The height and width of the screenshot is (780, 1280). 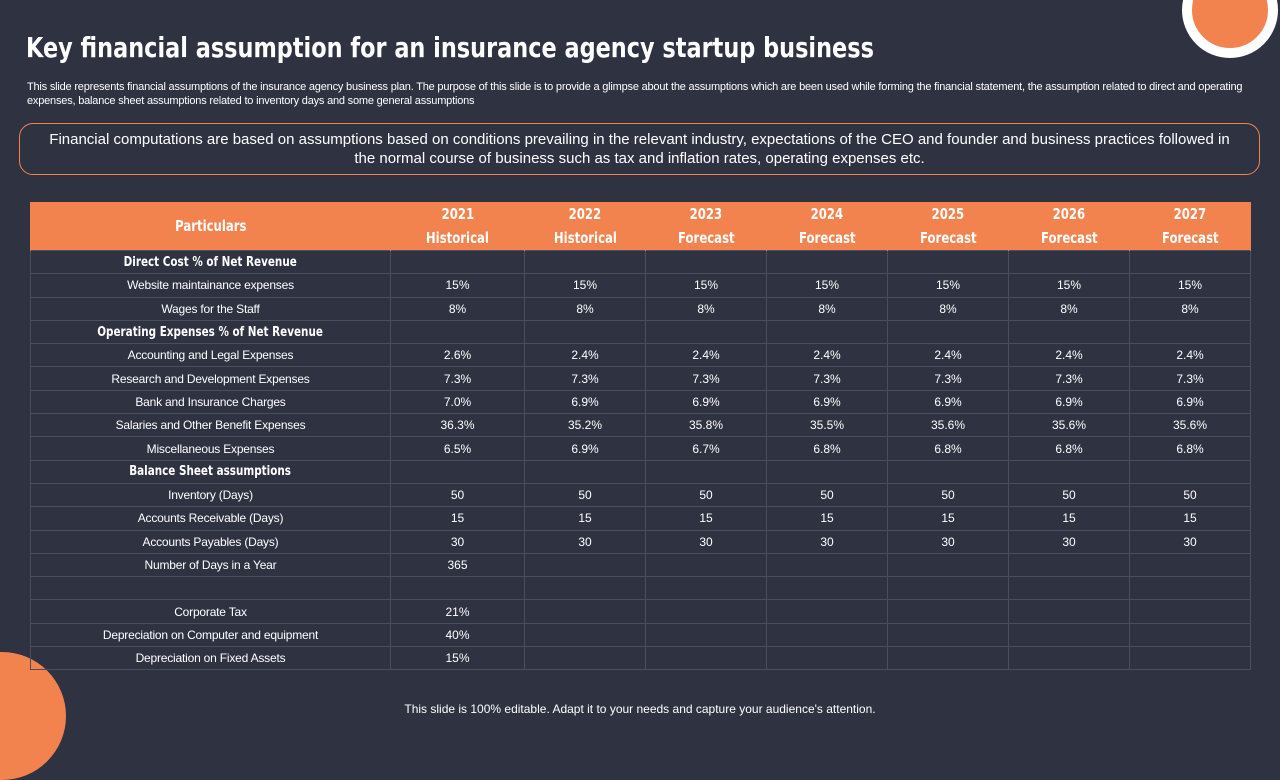 What do you see at coordinates (210, 285) in the screenshot?
I see `row-label: Website maintainance expenses` at bounding box center [210, 285].